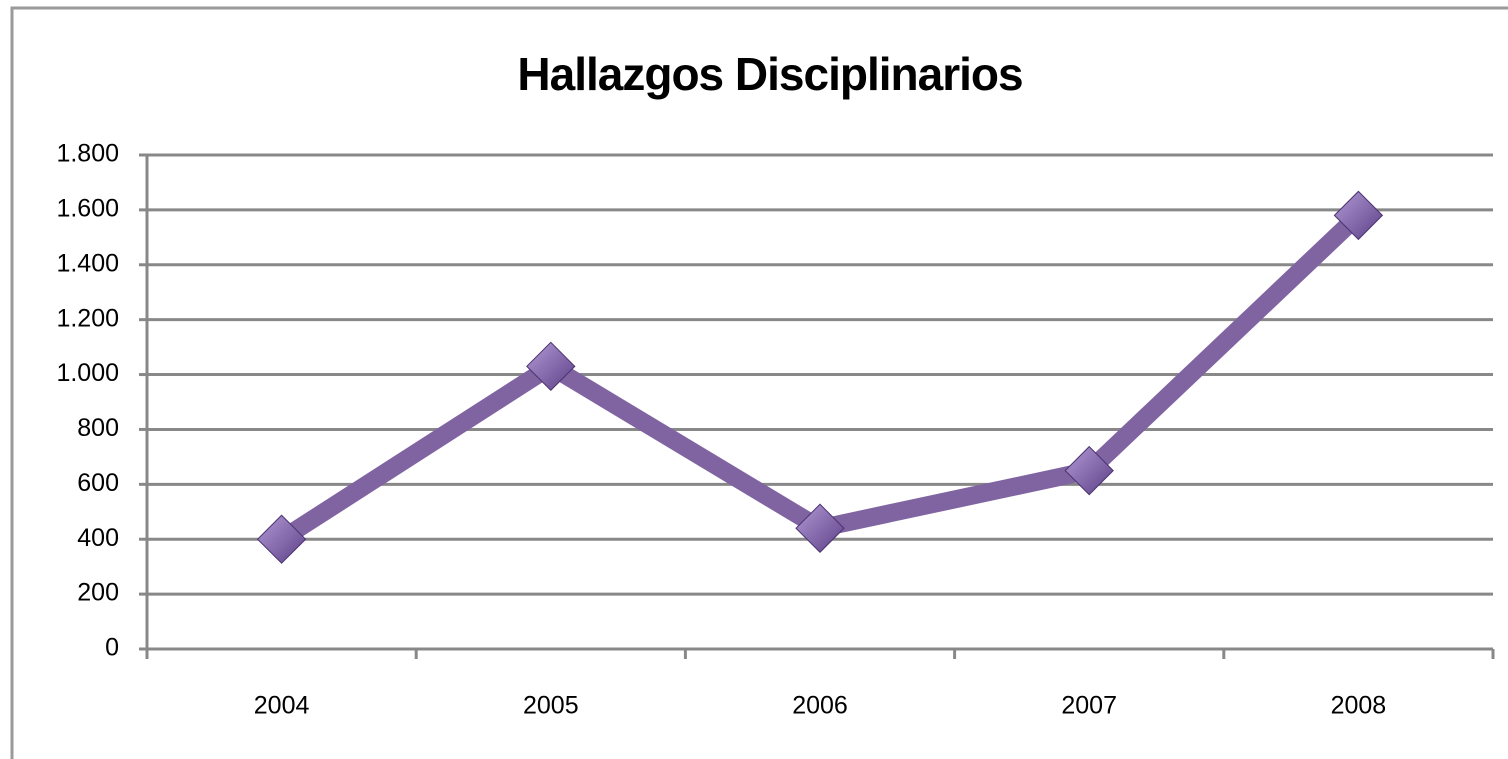 The image size is (1508, 759). What do you see at coordinates (112, 648) in the screenshot?
I see `y-tick-label: 0` at bounding box center [112, 648].